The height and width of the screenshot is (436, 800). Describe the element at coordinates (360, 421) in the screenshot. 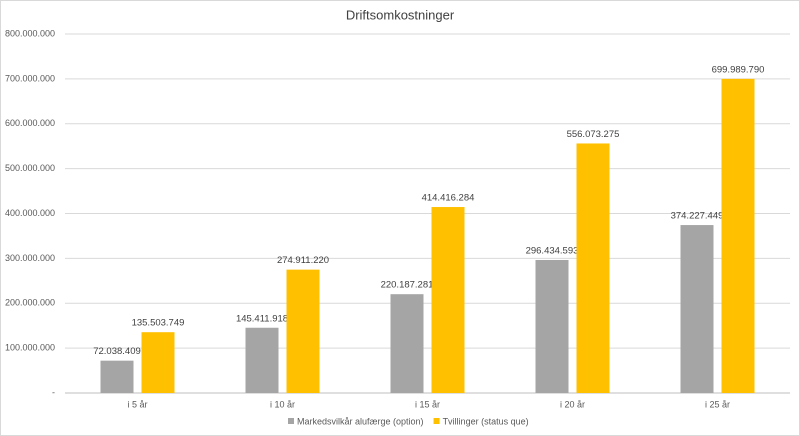

I see `legend-label: Markedsvilkår alufærge (option)` at that location.